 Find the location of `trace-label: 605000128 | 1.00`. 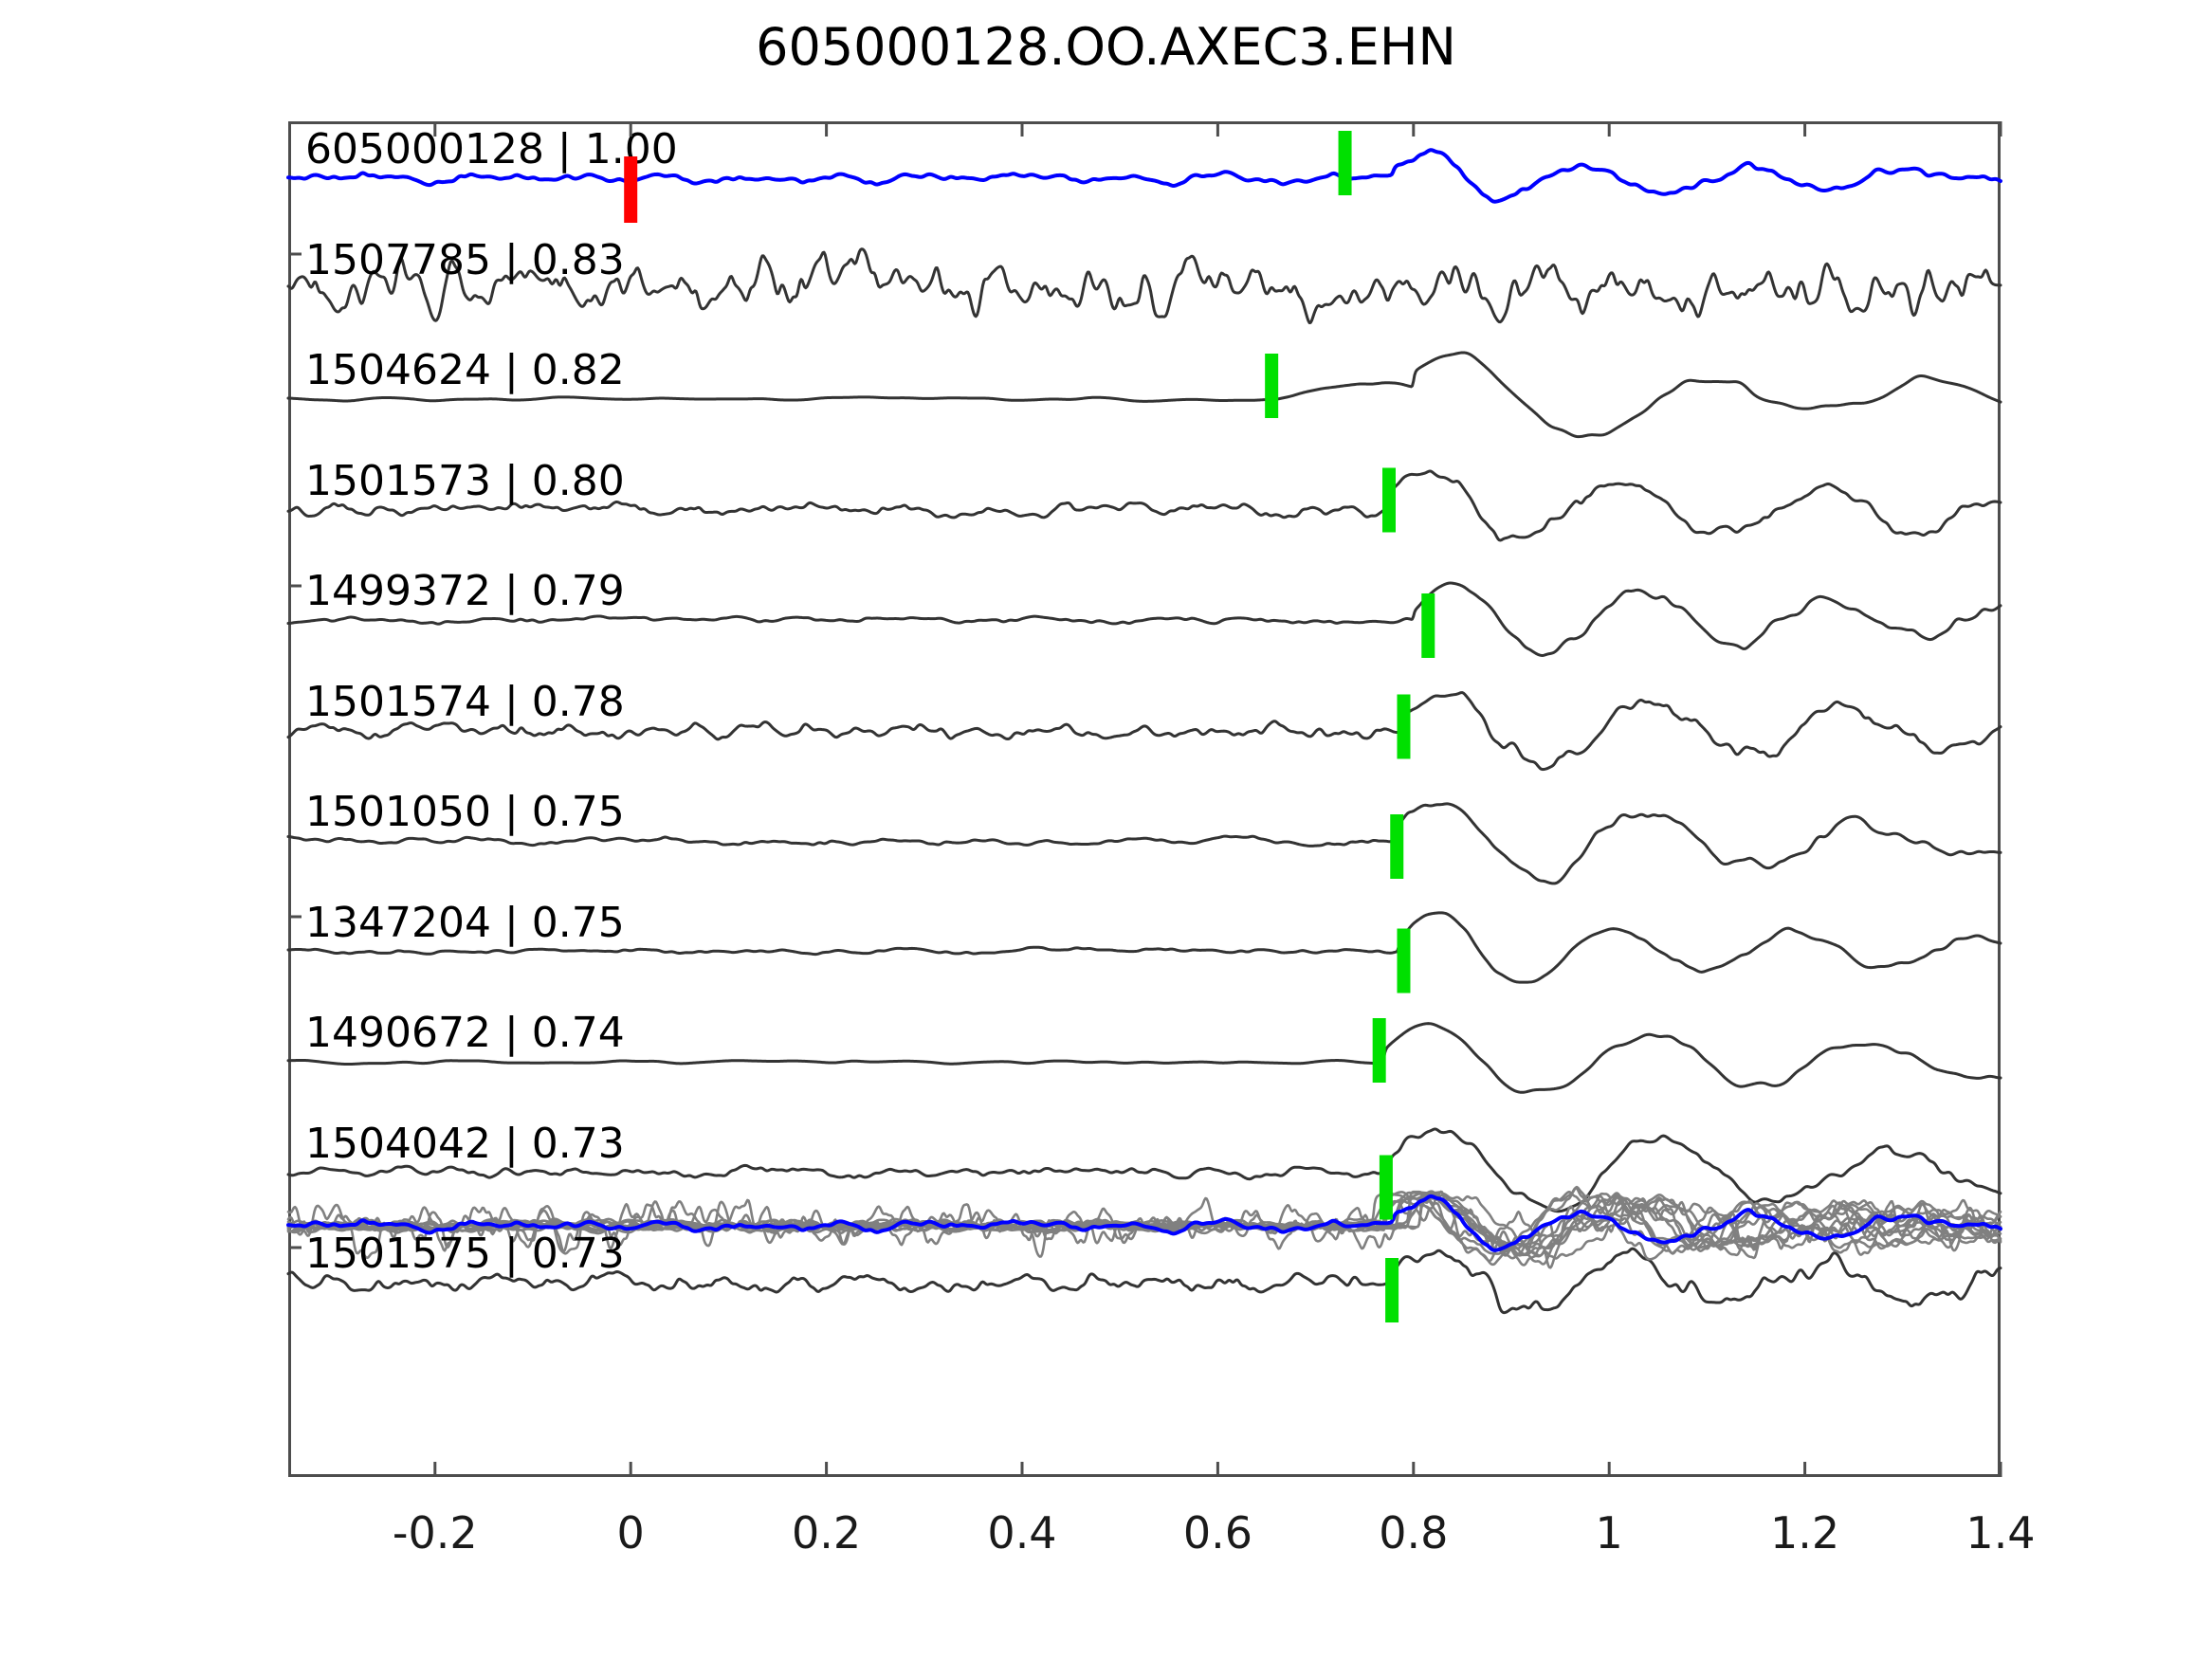

trace-label: 605000128 | 1.00 is located at coordinates (491, 149).